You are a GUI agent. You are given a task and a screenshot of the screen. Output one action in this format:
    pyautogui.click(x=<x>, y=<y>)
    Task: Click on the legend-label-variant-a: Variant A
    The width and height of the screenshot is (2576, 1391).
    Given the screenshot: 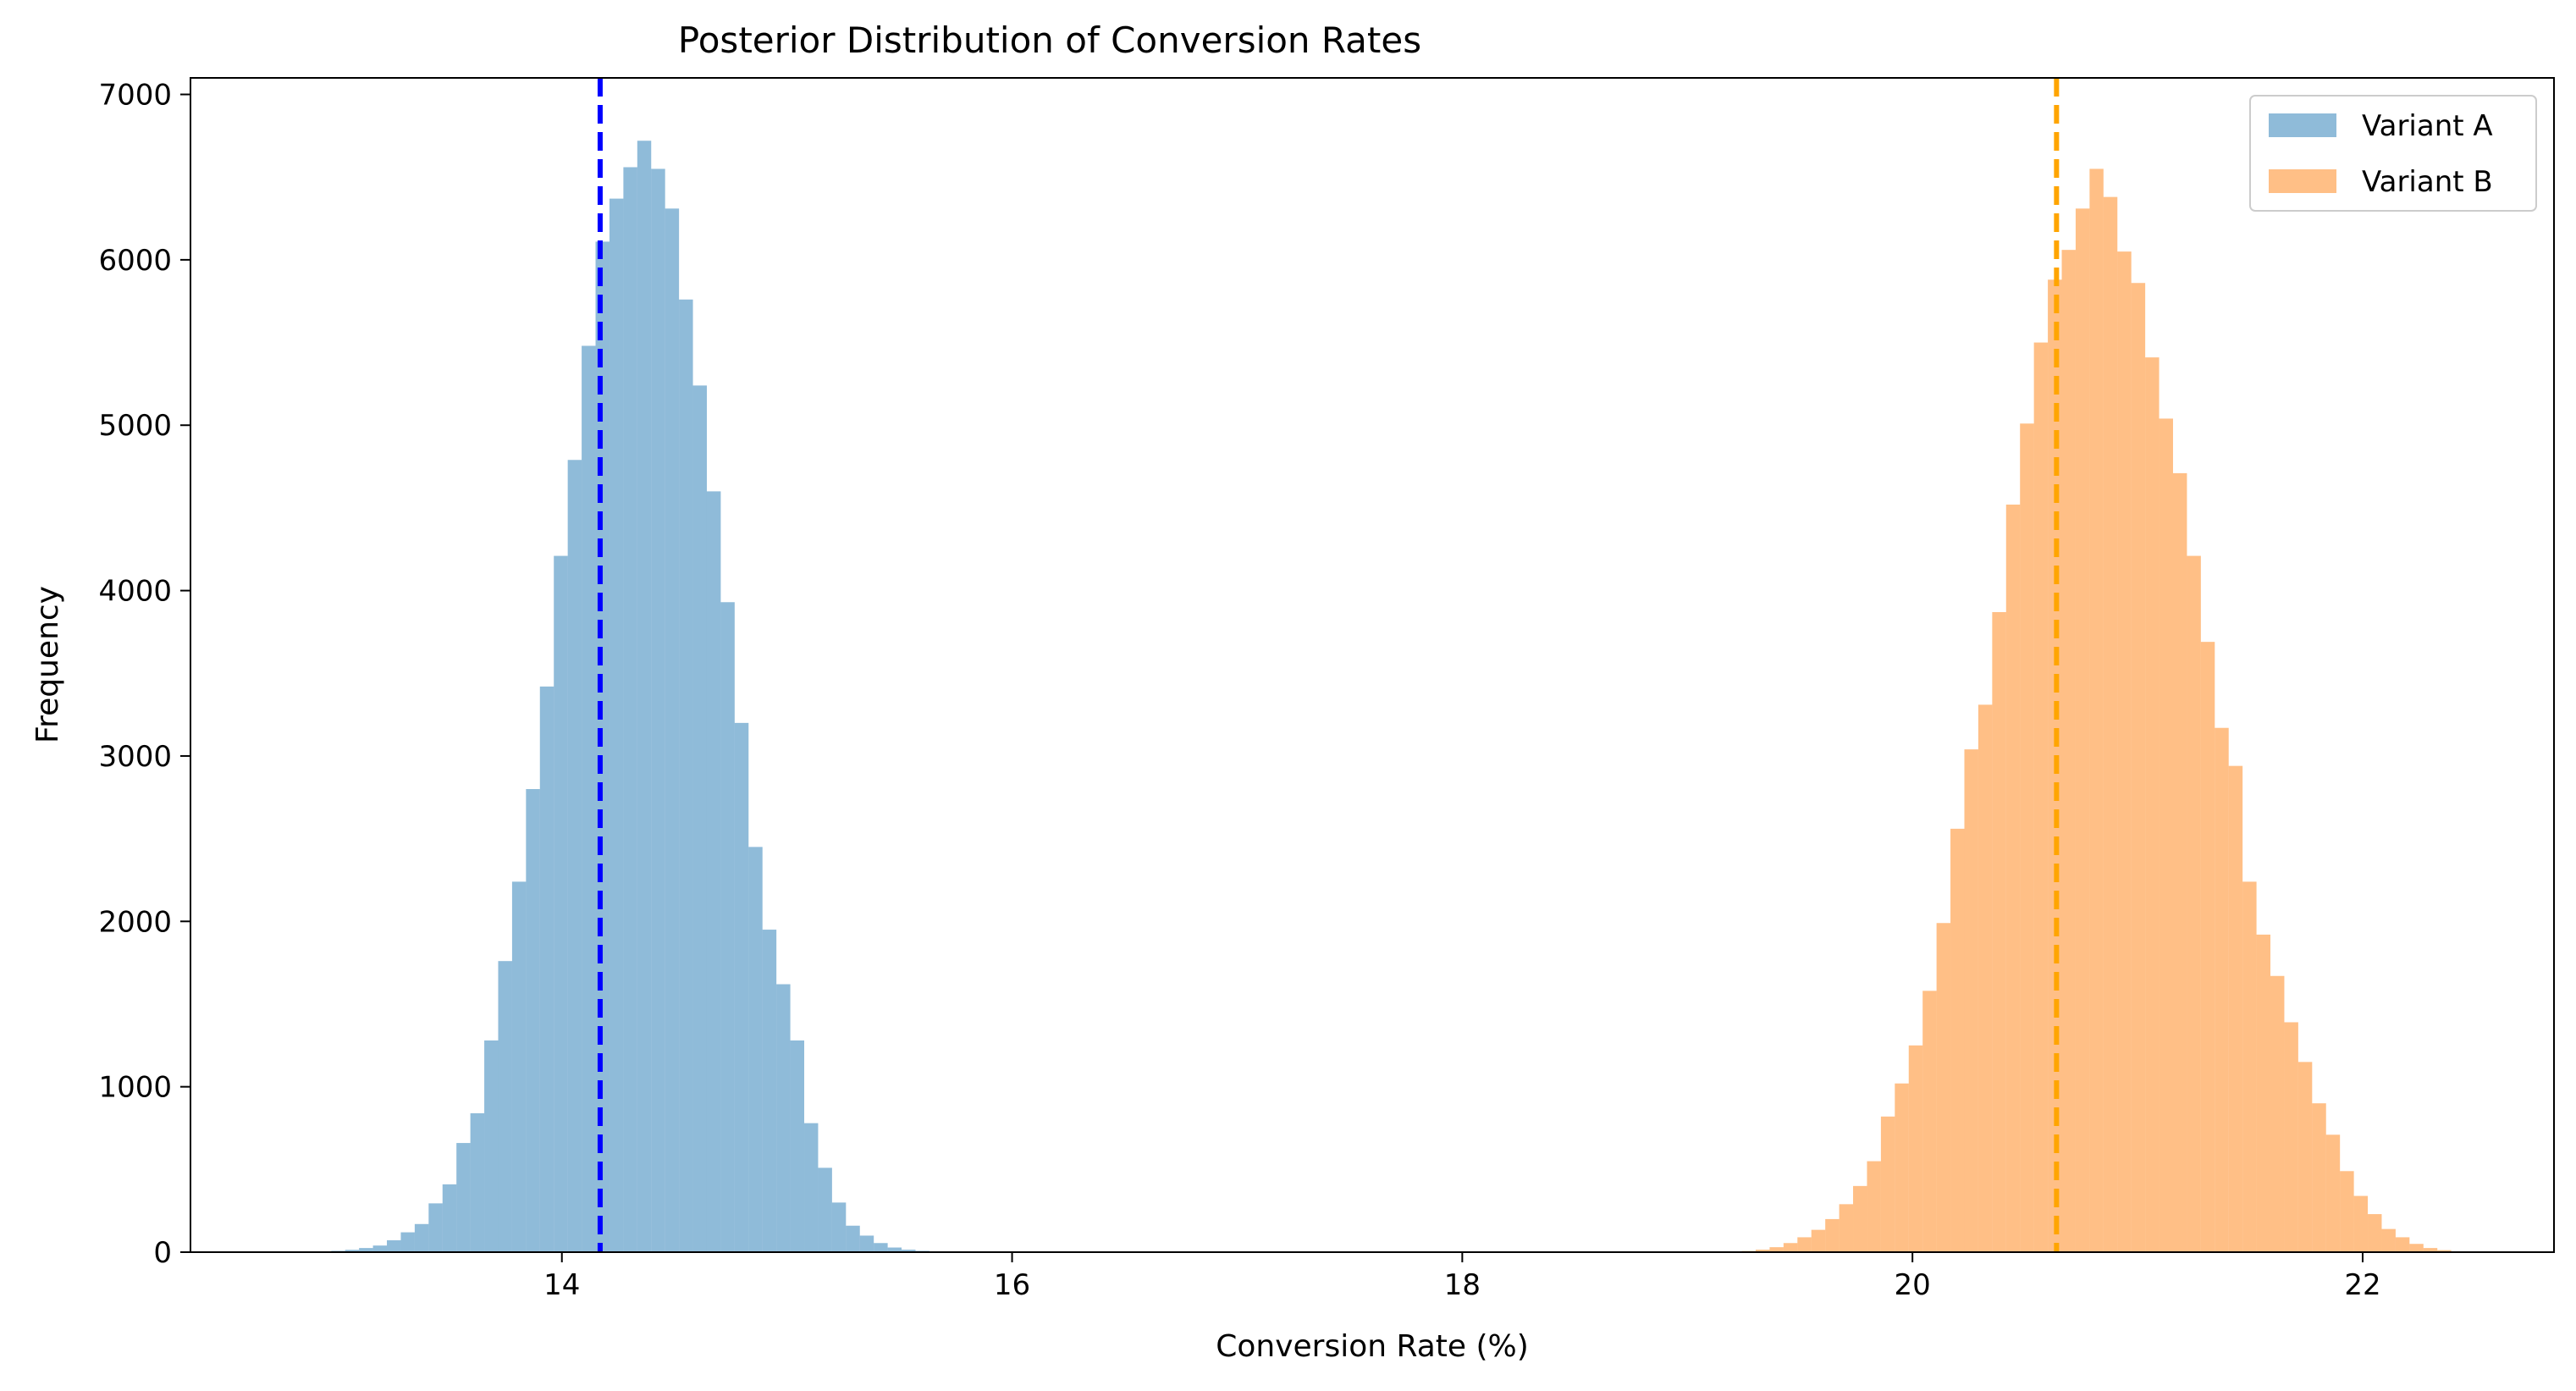 What is the action you would take?
    pyautogui.click(x=2428, y=126)
    